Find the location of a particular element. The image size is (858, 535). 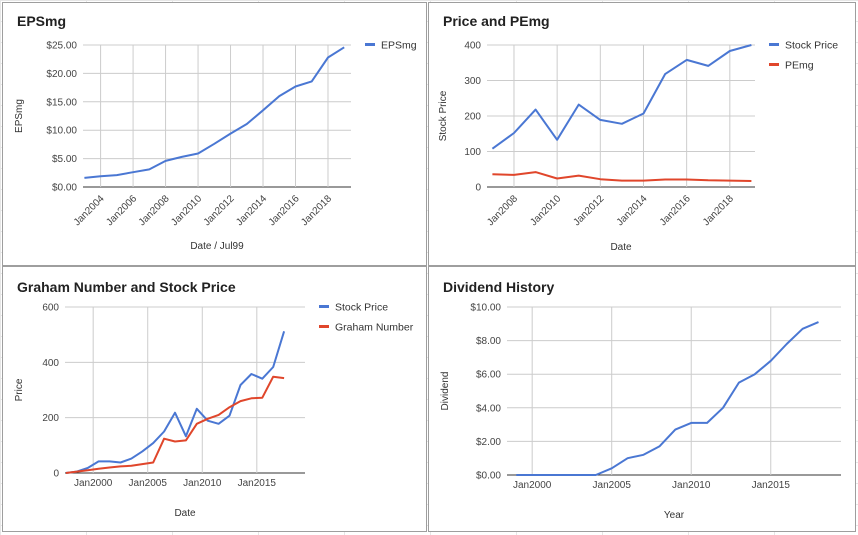

chart-title: Price and PEmg is located at coordinates (496, 21).